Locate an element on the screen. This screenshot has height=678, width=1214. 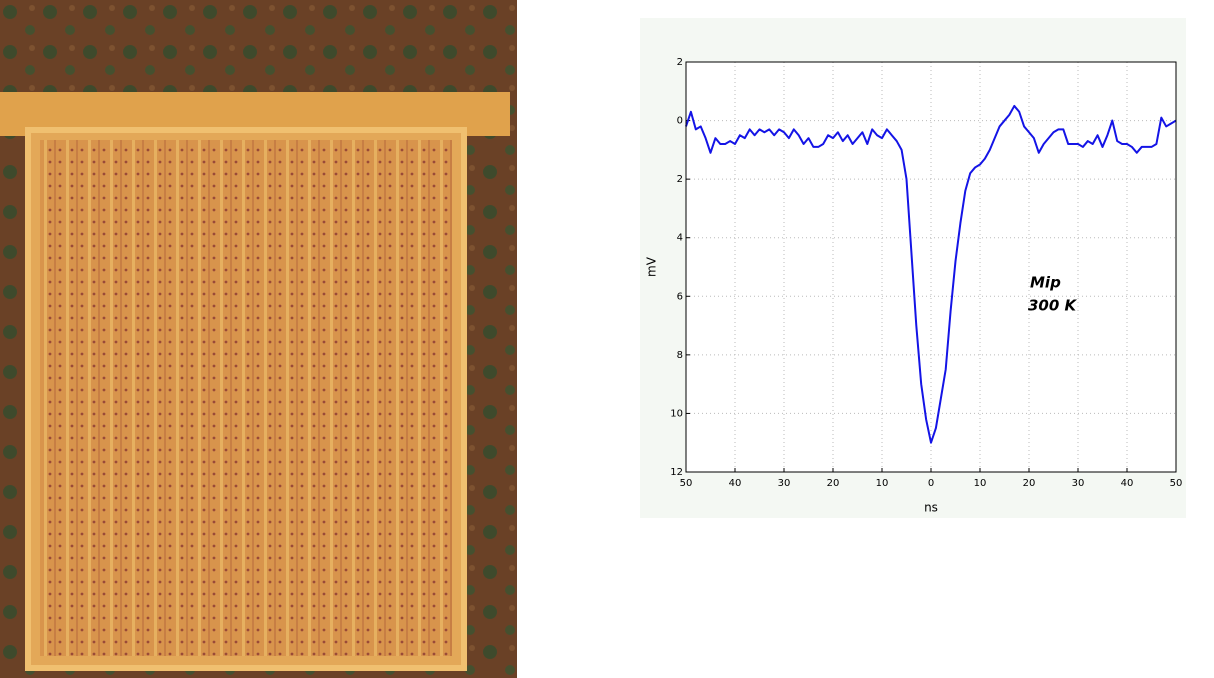
y-tick-label: 6 is located at coordinates (680, 296).